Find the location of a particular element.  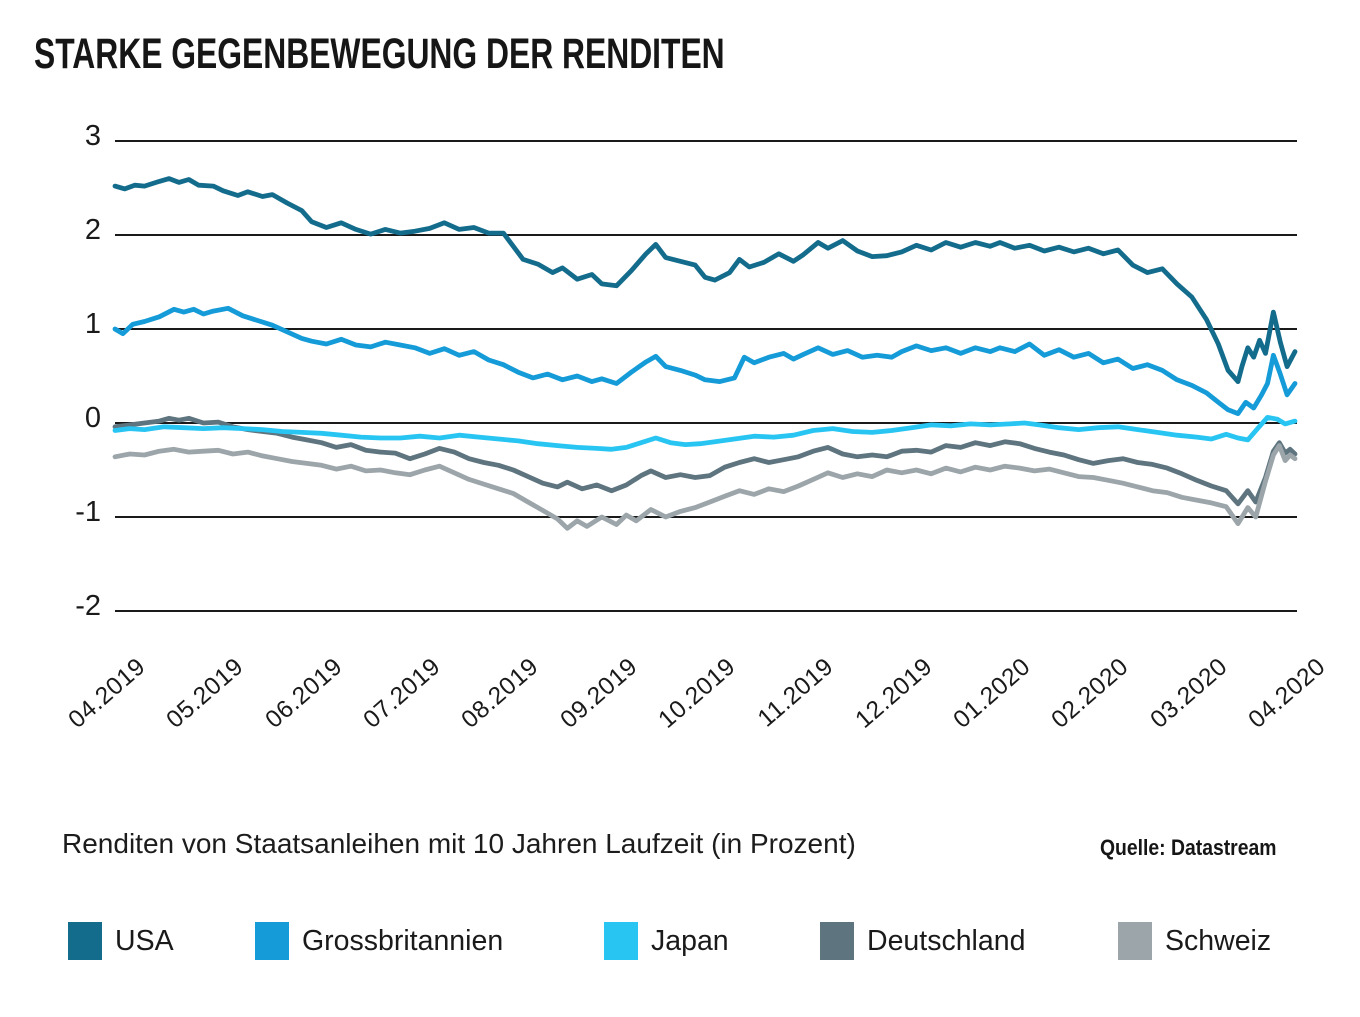

y-axis-tick-label: 1 is located at coordinates (92, 324).